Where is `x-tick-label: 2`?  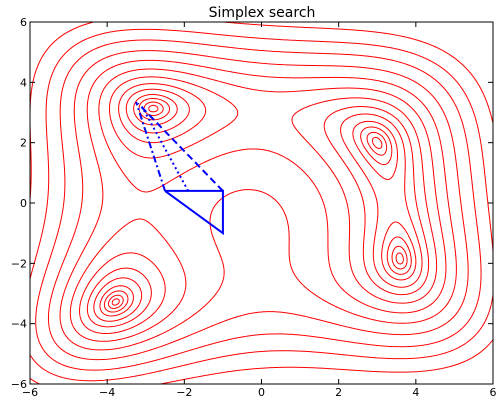
x-tick-label: 2 is located at coordinates (338, 392).